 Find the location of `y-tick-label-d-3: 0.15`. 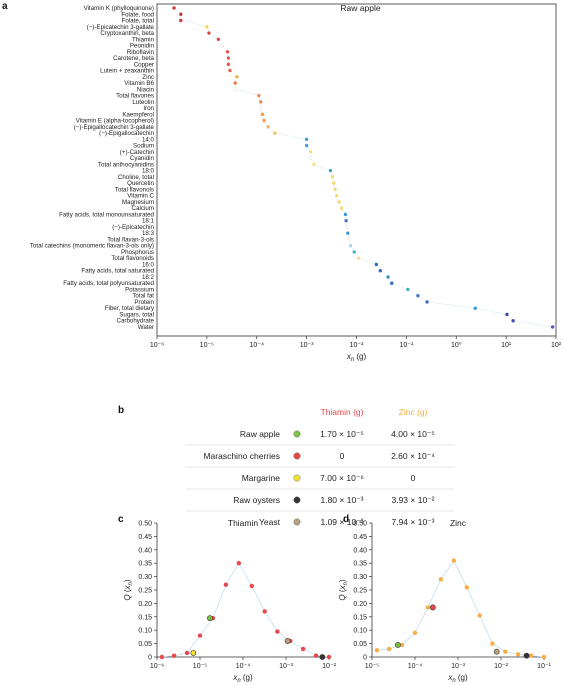

y-tick-label-d-3: 0.15 is located at coordinates (360, 617).